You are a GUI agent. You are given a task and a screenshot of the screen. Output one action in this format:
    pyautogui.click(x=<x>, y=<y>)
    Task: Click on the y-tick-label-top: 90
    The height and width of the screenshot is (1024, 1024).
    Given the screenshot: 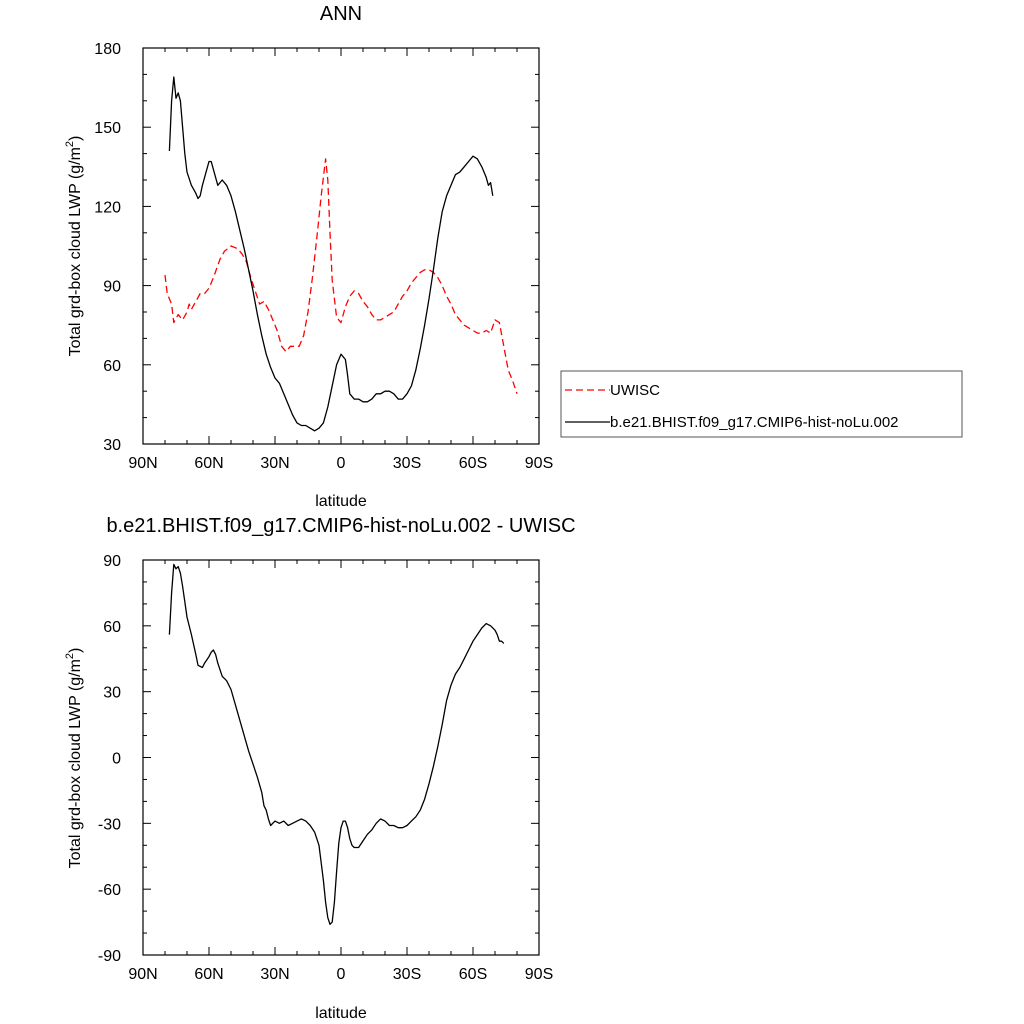 What is the action you would take?
    pyautogui.click(x=112, y=287)
    